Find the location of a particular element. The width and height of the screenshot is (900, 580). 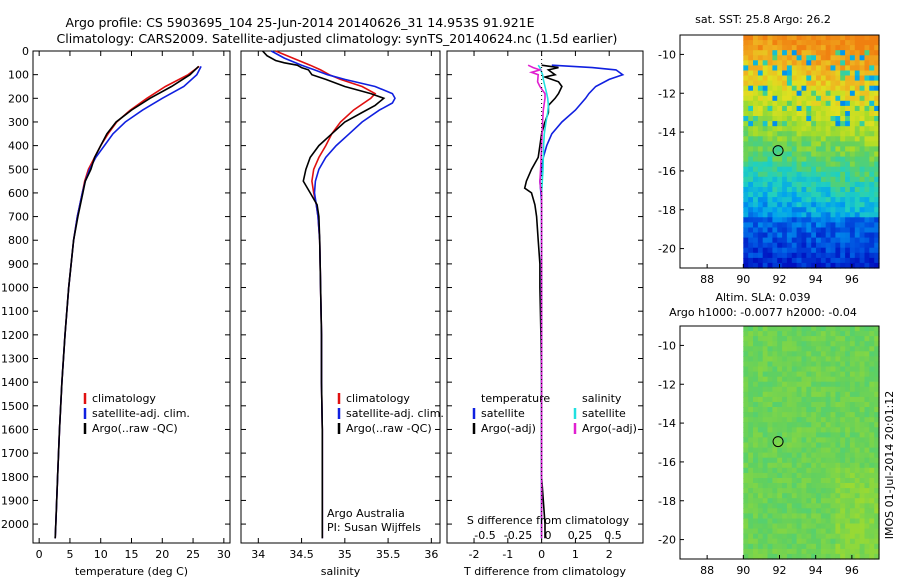

map-x-tick-label: 94 is located at coordinates (816, 279).